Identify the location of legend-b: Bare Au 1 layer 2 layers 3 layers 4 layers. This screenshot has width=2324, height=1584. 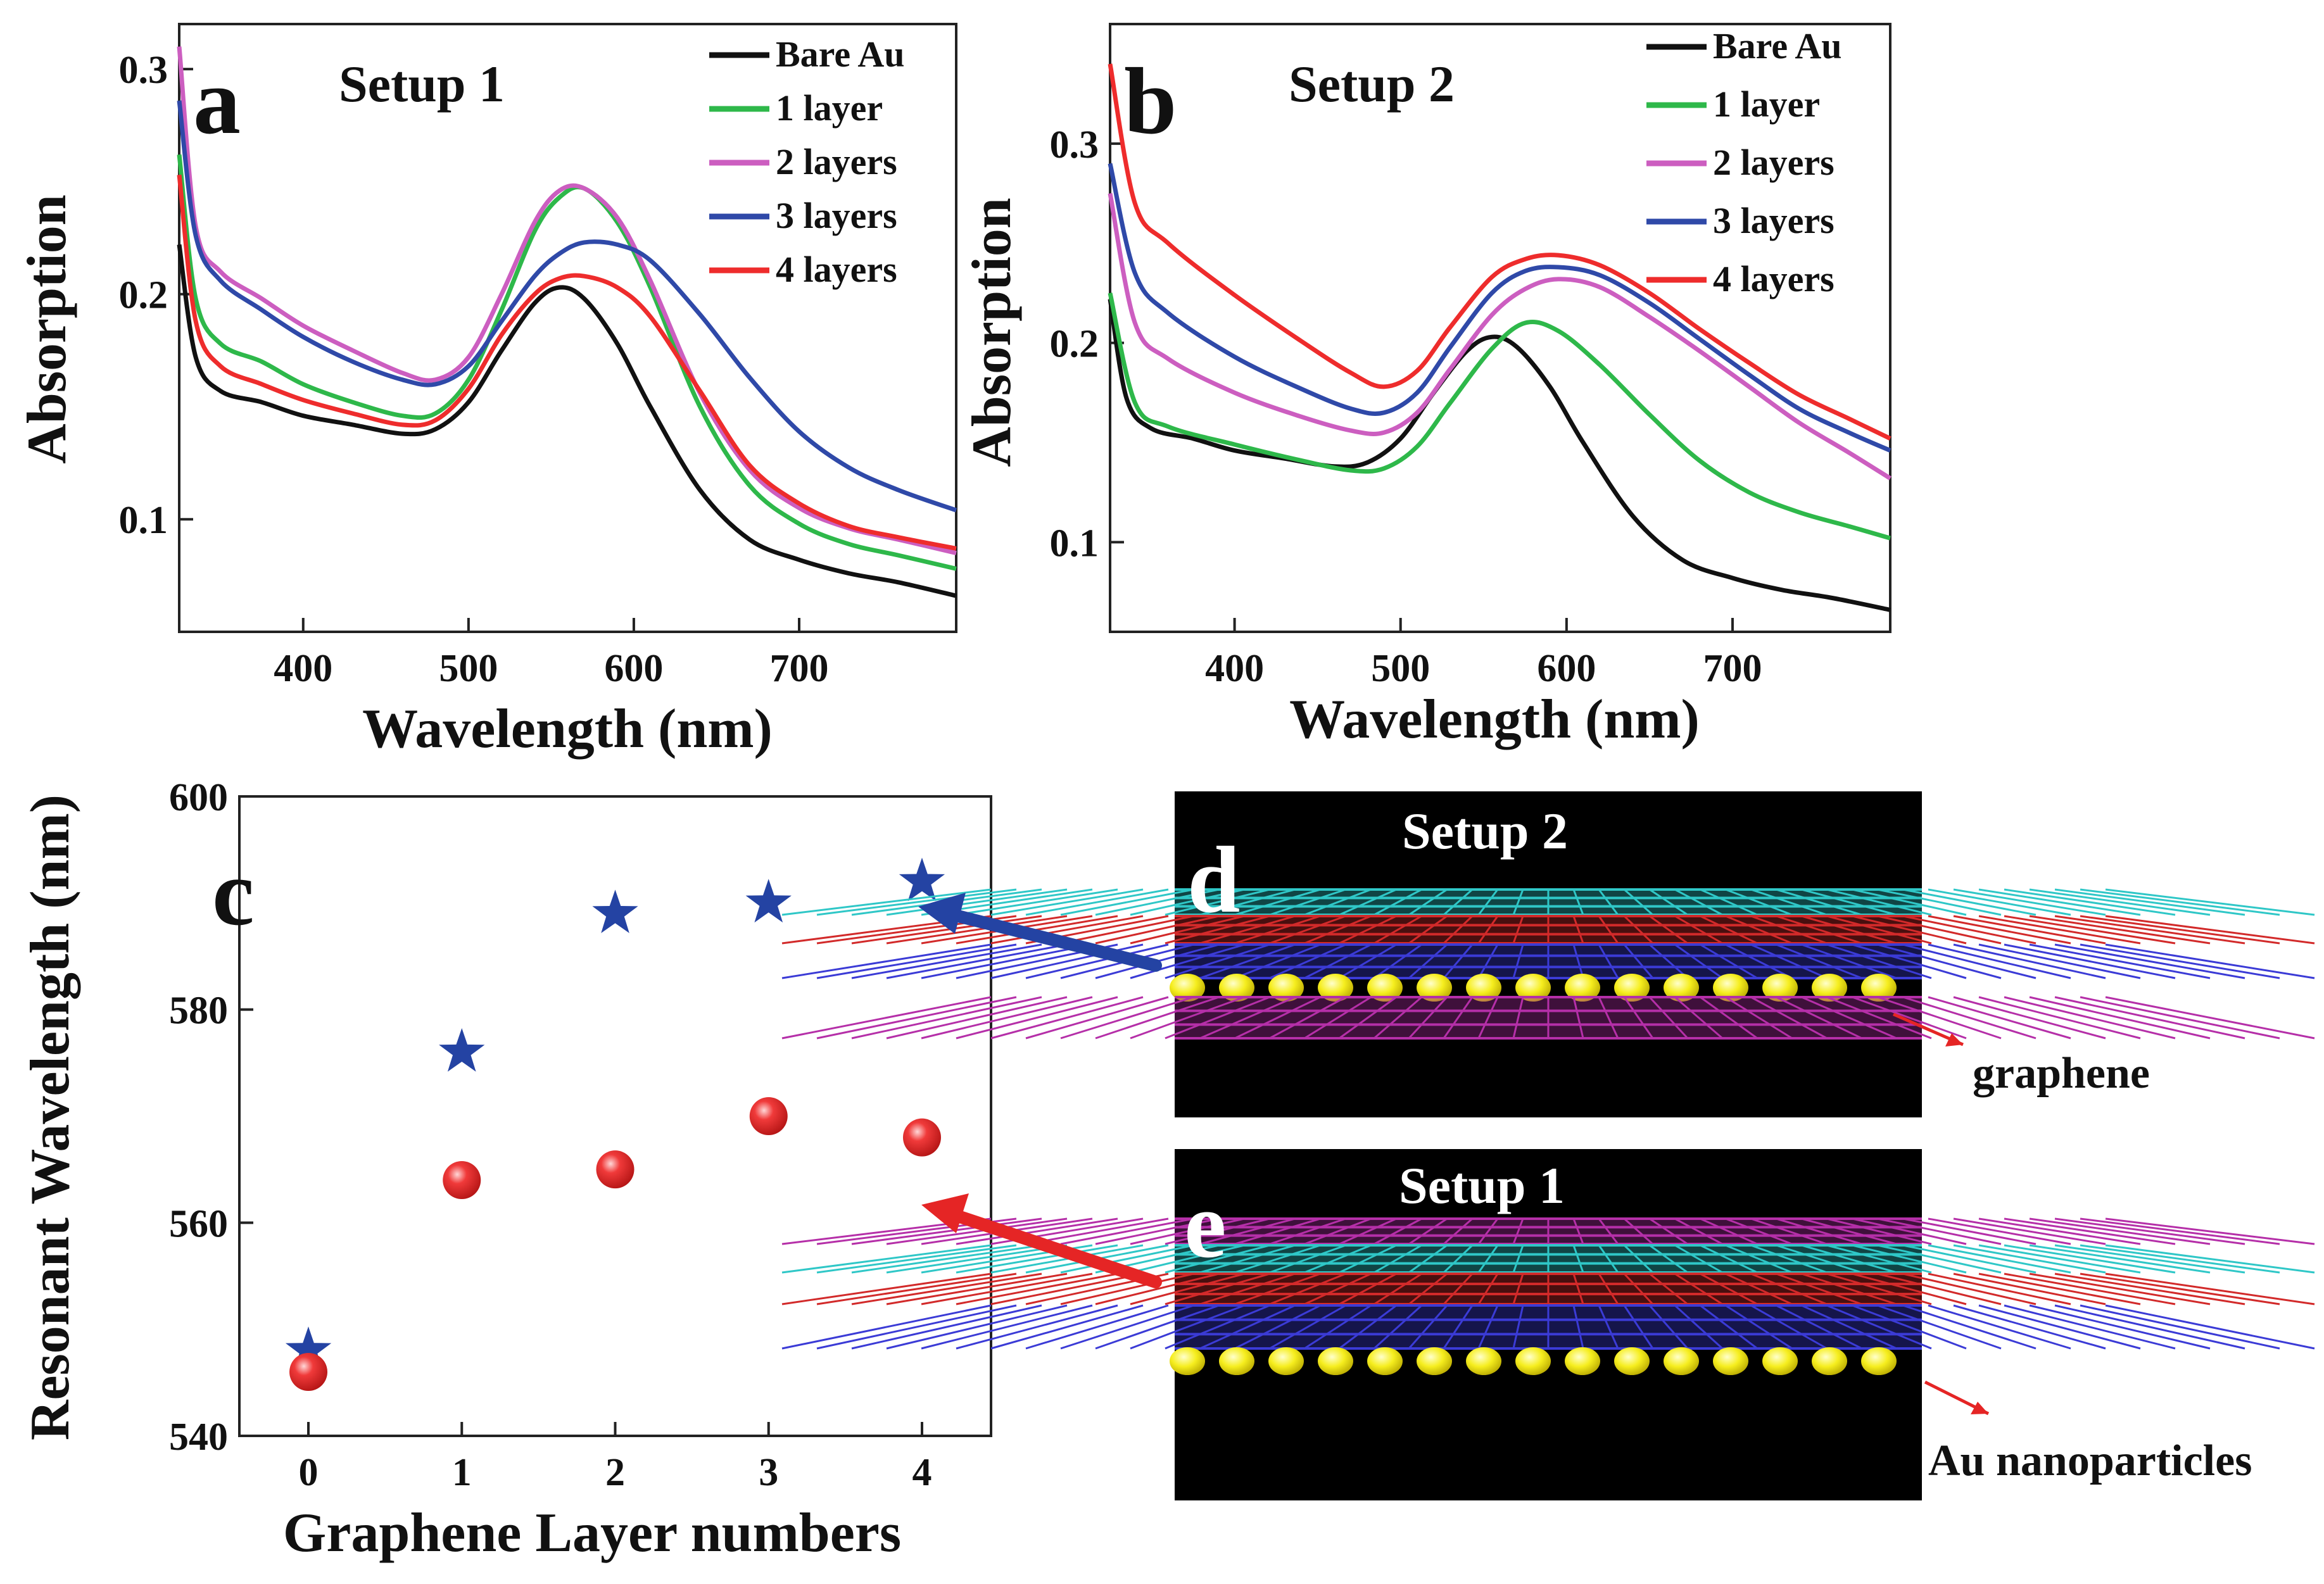
(1744, 162).